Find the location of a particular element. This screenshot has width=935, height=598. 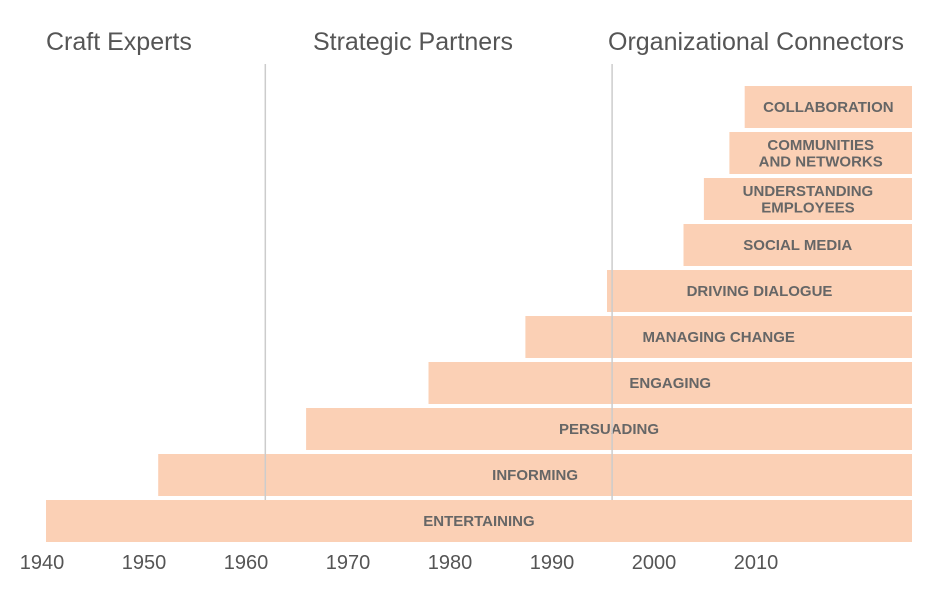

x-axis: 1940 1950 1960 1970 1980 1990 2000 2010 is located at coordinates (399, 563).